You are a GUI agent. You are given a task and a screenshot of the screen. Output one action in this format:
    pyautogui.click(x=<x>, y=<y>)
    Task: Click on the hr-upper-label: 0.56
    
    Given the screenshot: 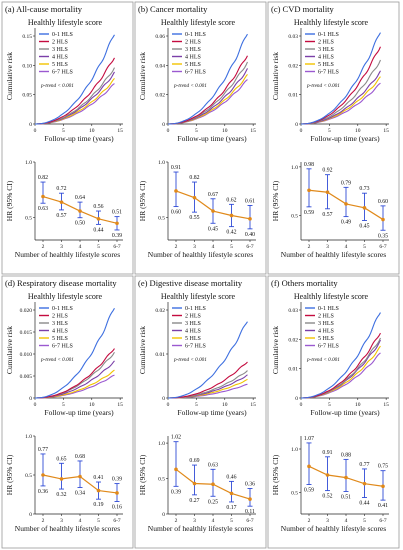 What is the action you would take?
    pyautogui.click(x=98, y=207)
    